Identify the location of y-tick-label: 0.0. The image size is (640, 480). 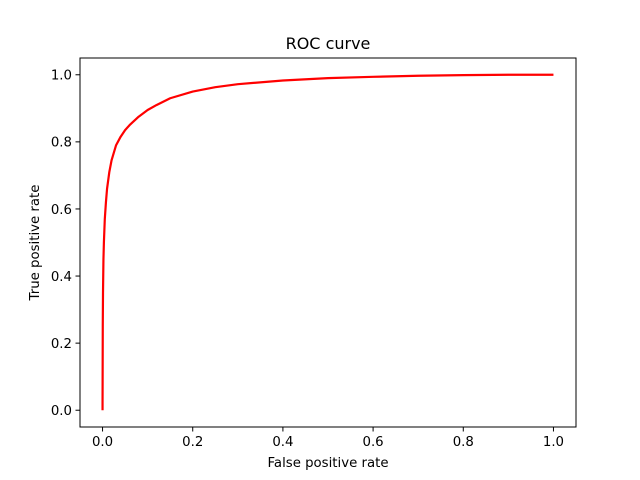
(61, 411).